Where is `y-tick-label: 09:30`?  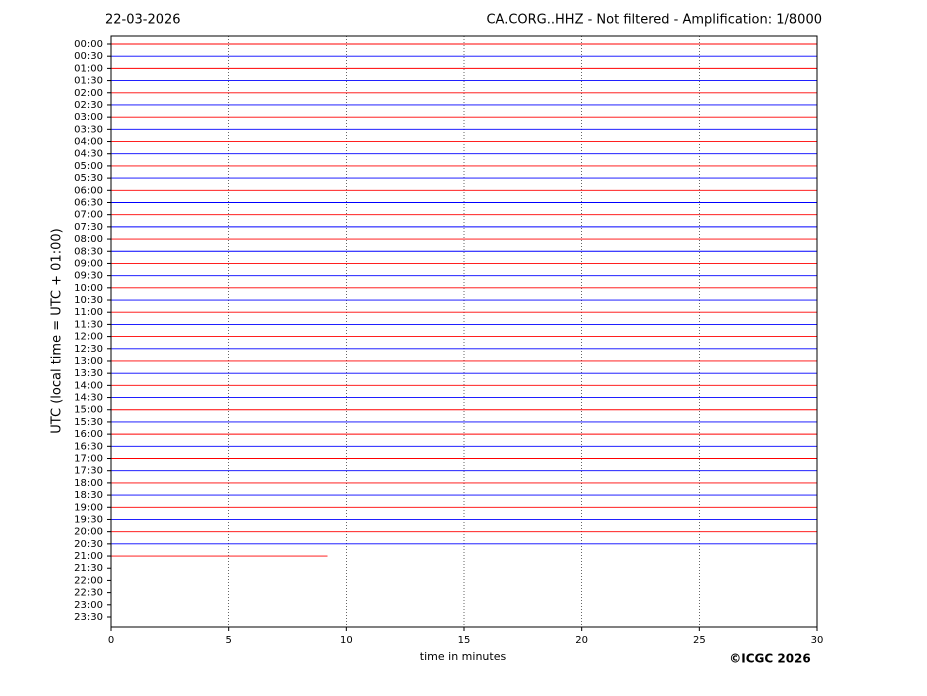
y-tick-label: 09:30 is located at coordinates (88, 276).